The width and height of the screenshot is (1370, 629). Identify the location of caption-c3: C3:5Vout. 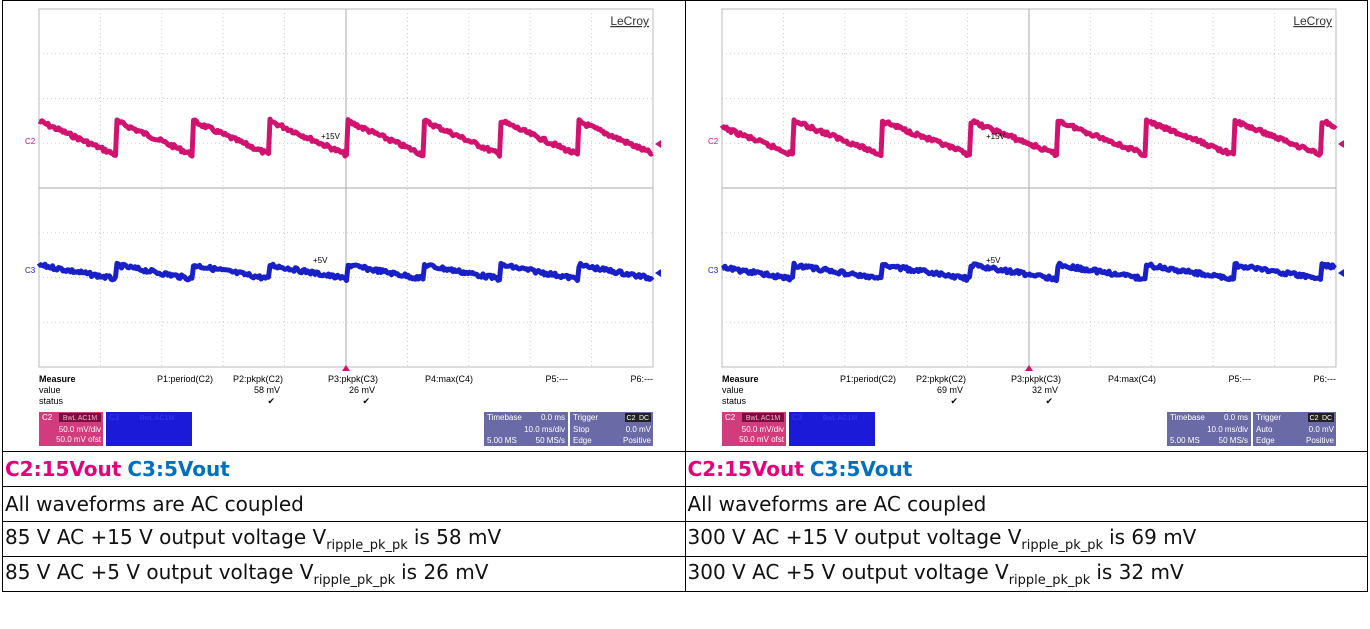
(861, 469).